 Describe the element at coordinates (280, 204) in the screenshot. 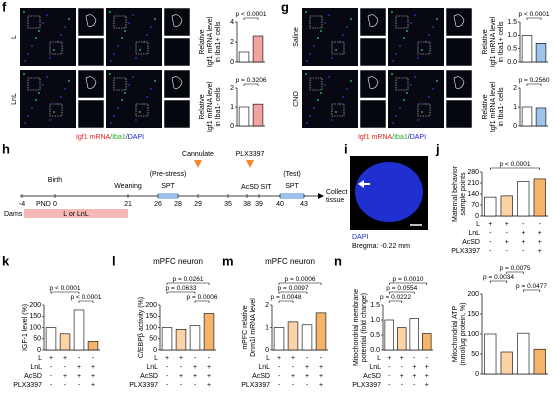

I see `day-label: 40` at that location.